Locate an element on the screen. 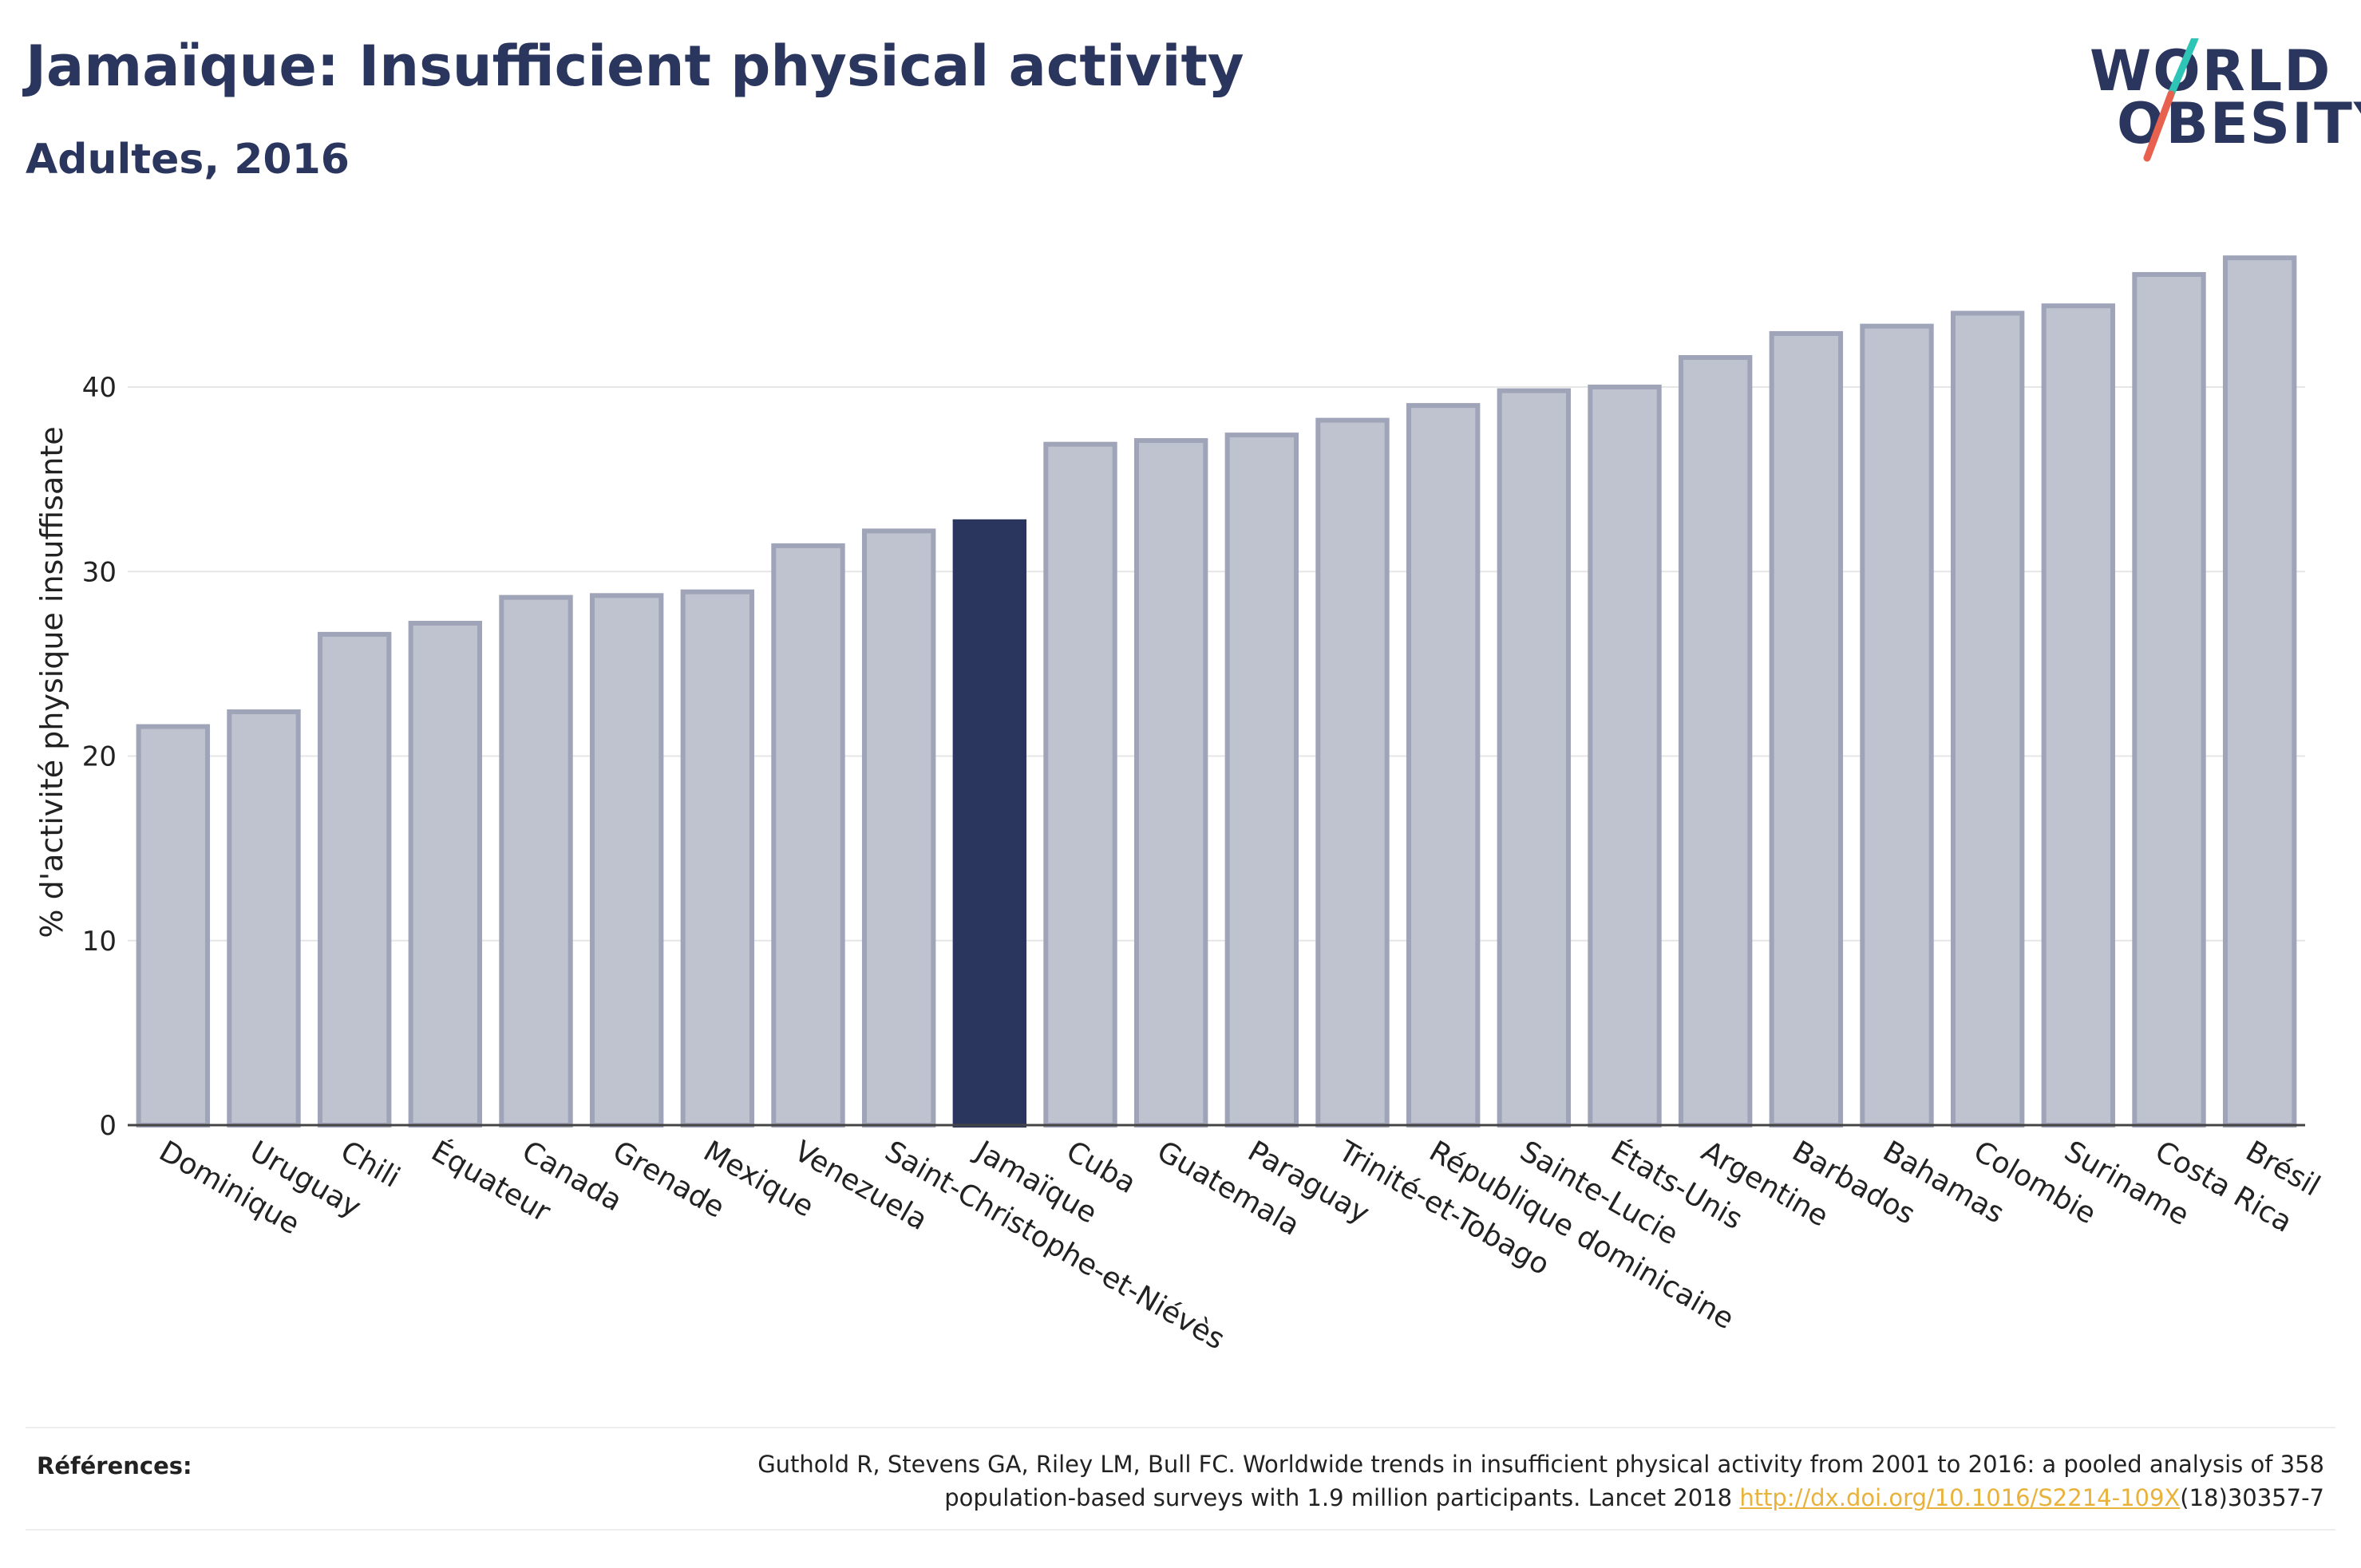 The image size is (2361, 1568). reference-line2-end: (18)30357-7 is located at coordinates (2252, 1497).